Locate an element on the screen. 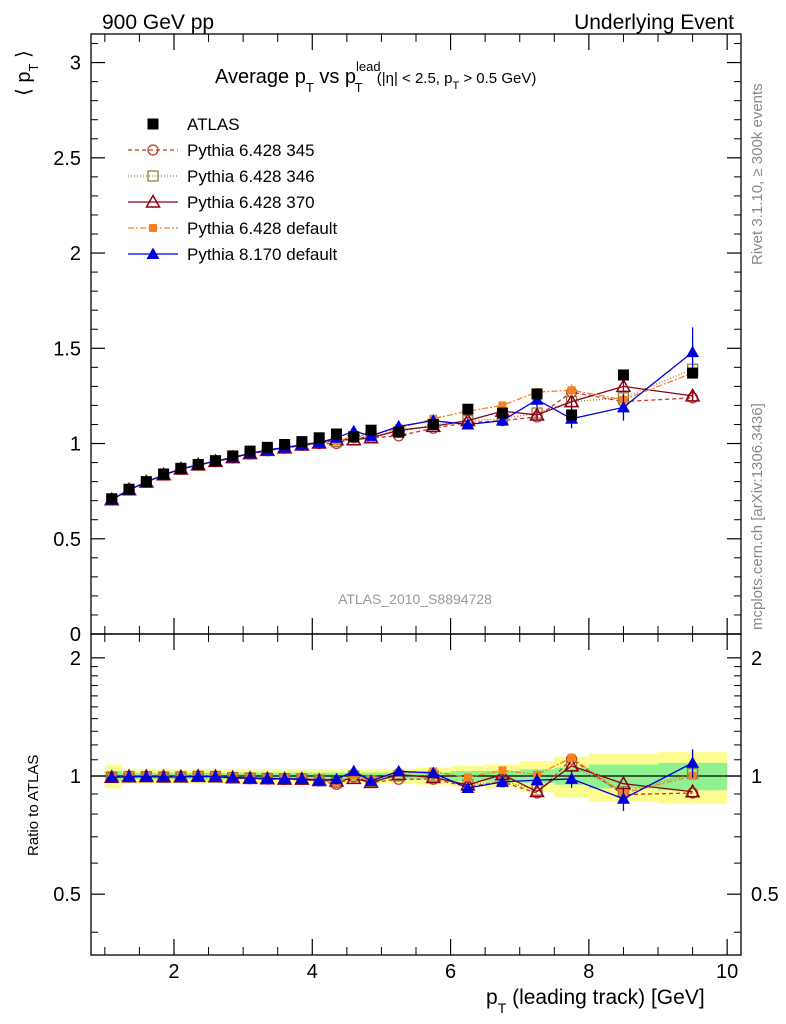  ratio-y-tick-label: 2 is located at coordinates (75, 659).